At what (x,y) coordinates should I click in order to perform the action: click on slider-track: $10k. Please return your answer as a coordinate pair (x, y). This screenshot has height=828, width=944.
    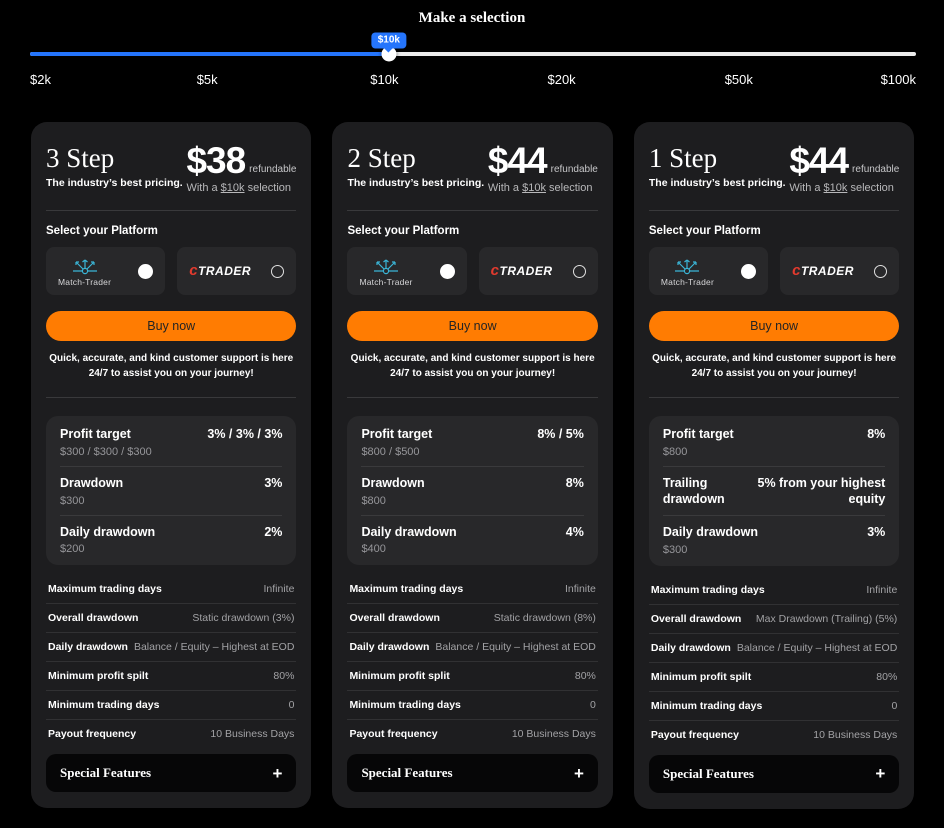
    Looking at the image, I should click on (473, 47).